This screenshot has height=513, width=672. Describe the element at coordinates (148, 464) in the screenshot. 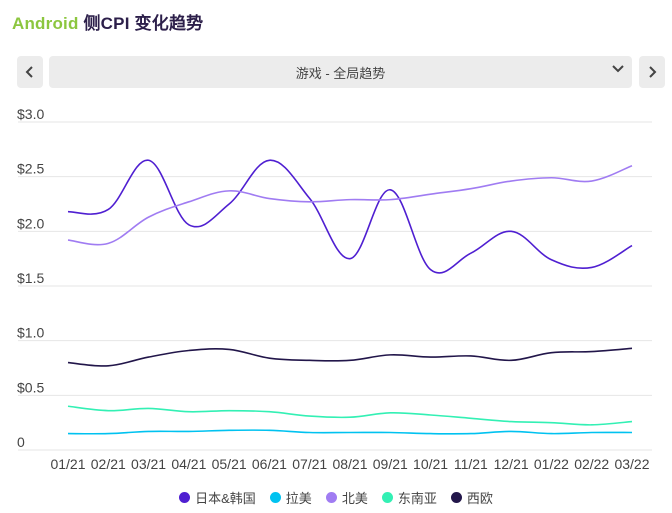

I see `x-tick-label: 03/21` at that location.